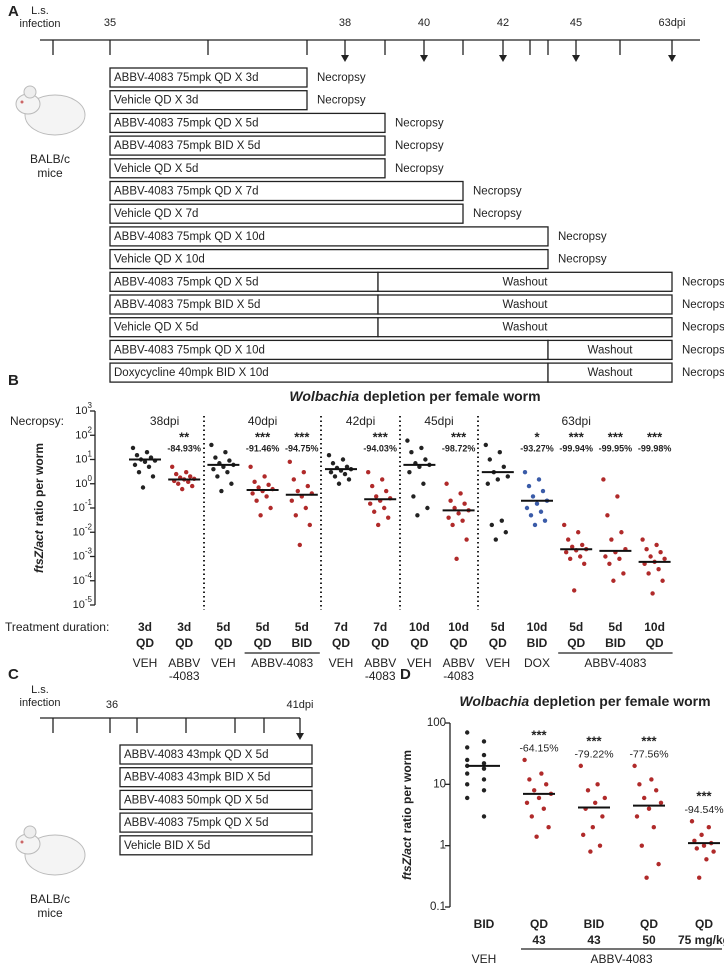 The image size is (724, 965). What do you see at coordinates (145, 627) in the screenshot?
I see `duration: 3d` at bounding box center [145, 627].